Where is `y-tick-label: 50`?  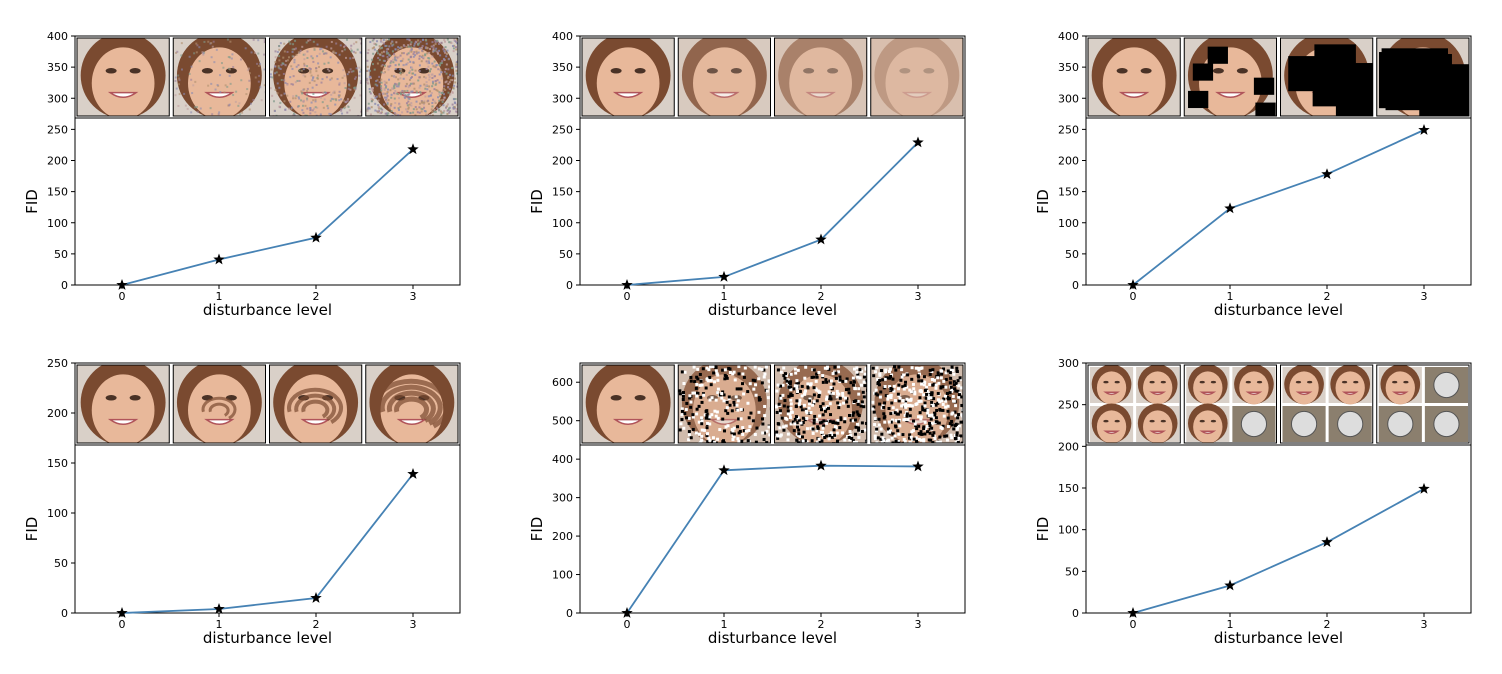 y-tick-label: 50 is located at coordinates (1072, 571).